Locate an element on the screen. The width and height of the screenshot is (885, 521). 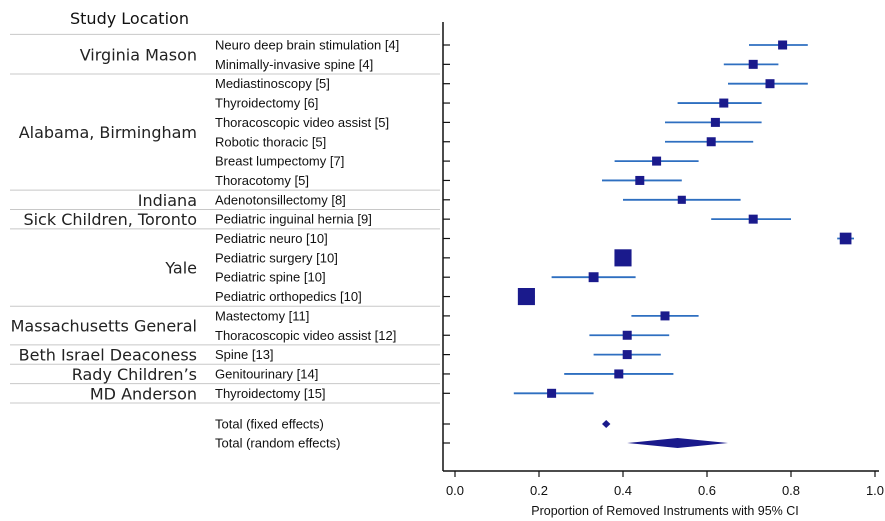
x-tick-label: 1.0 is located at coordinates (875, 490).